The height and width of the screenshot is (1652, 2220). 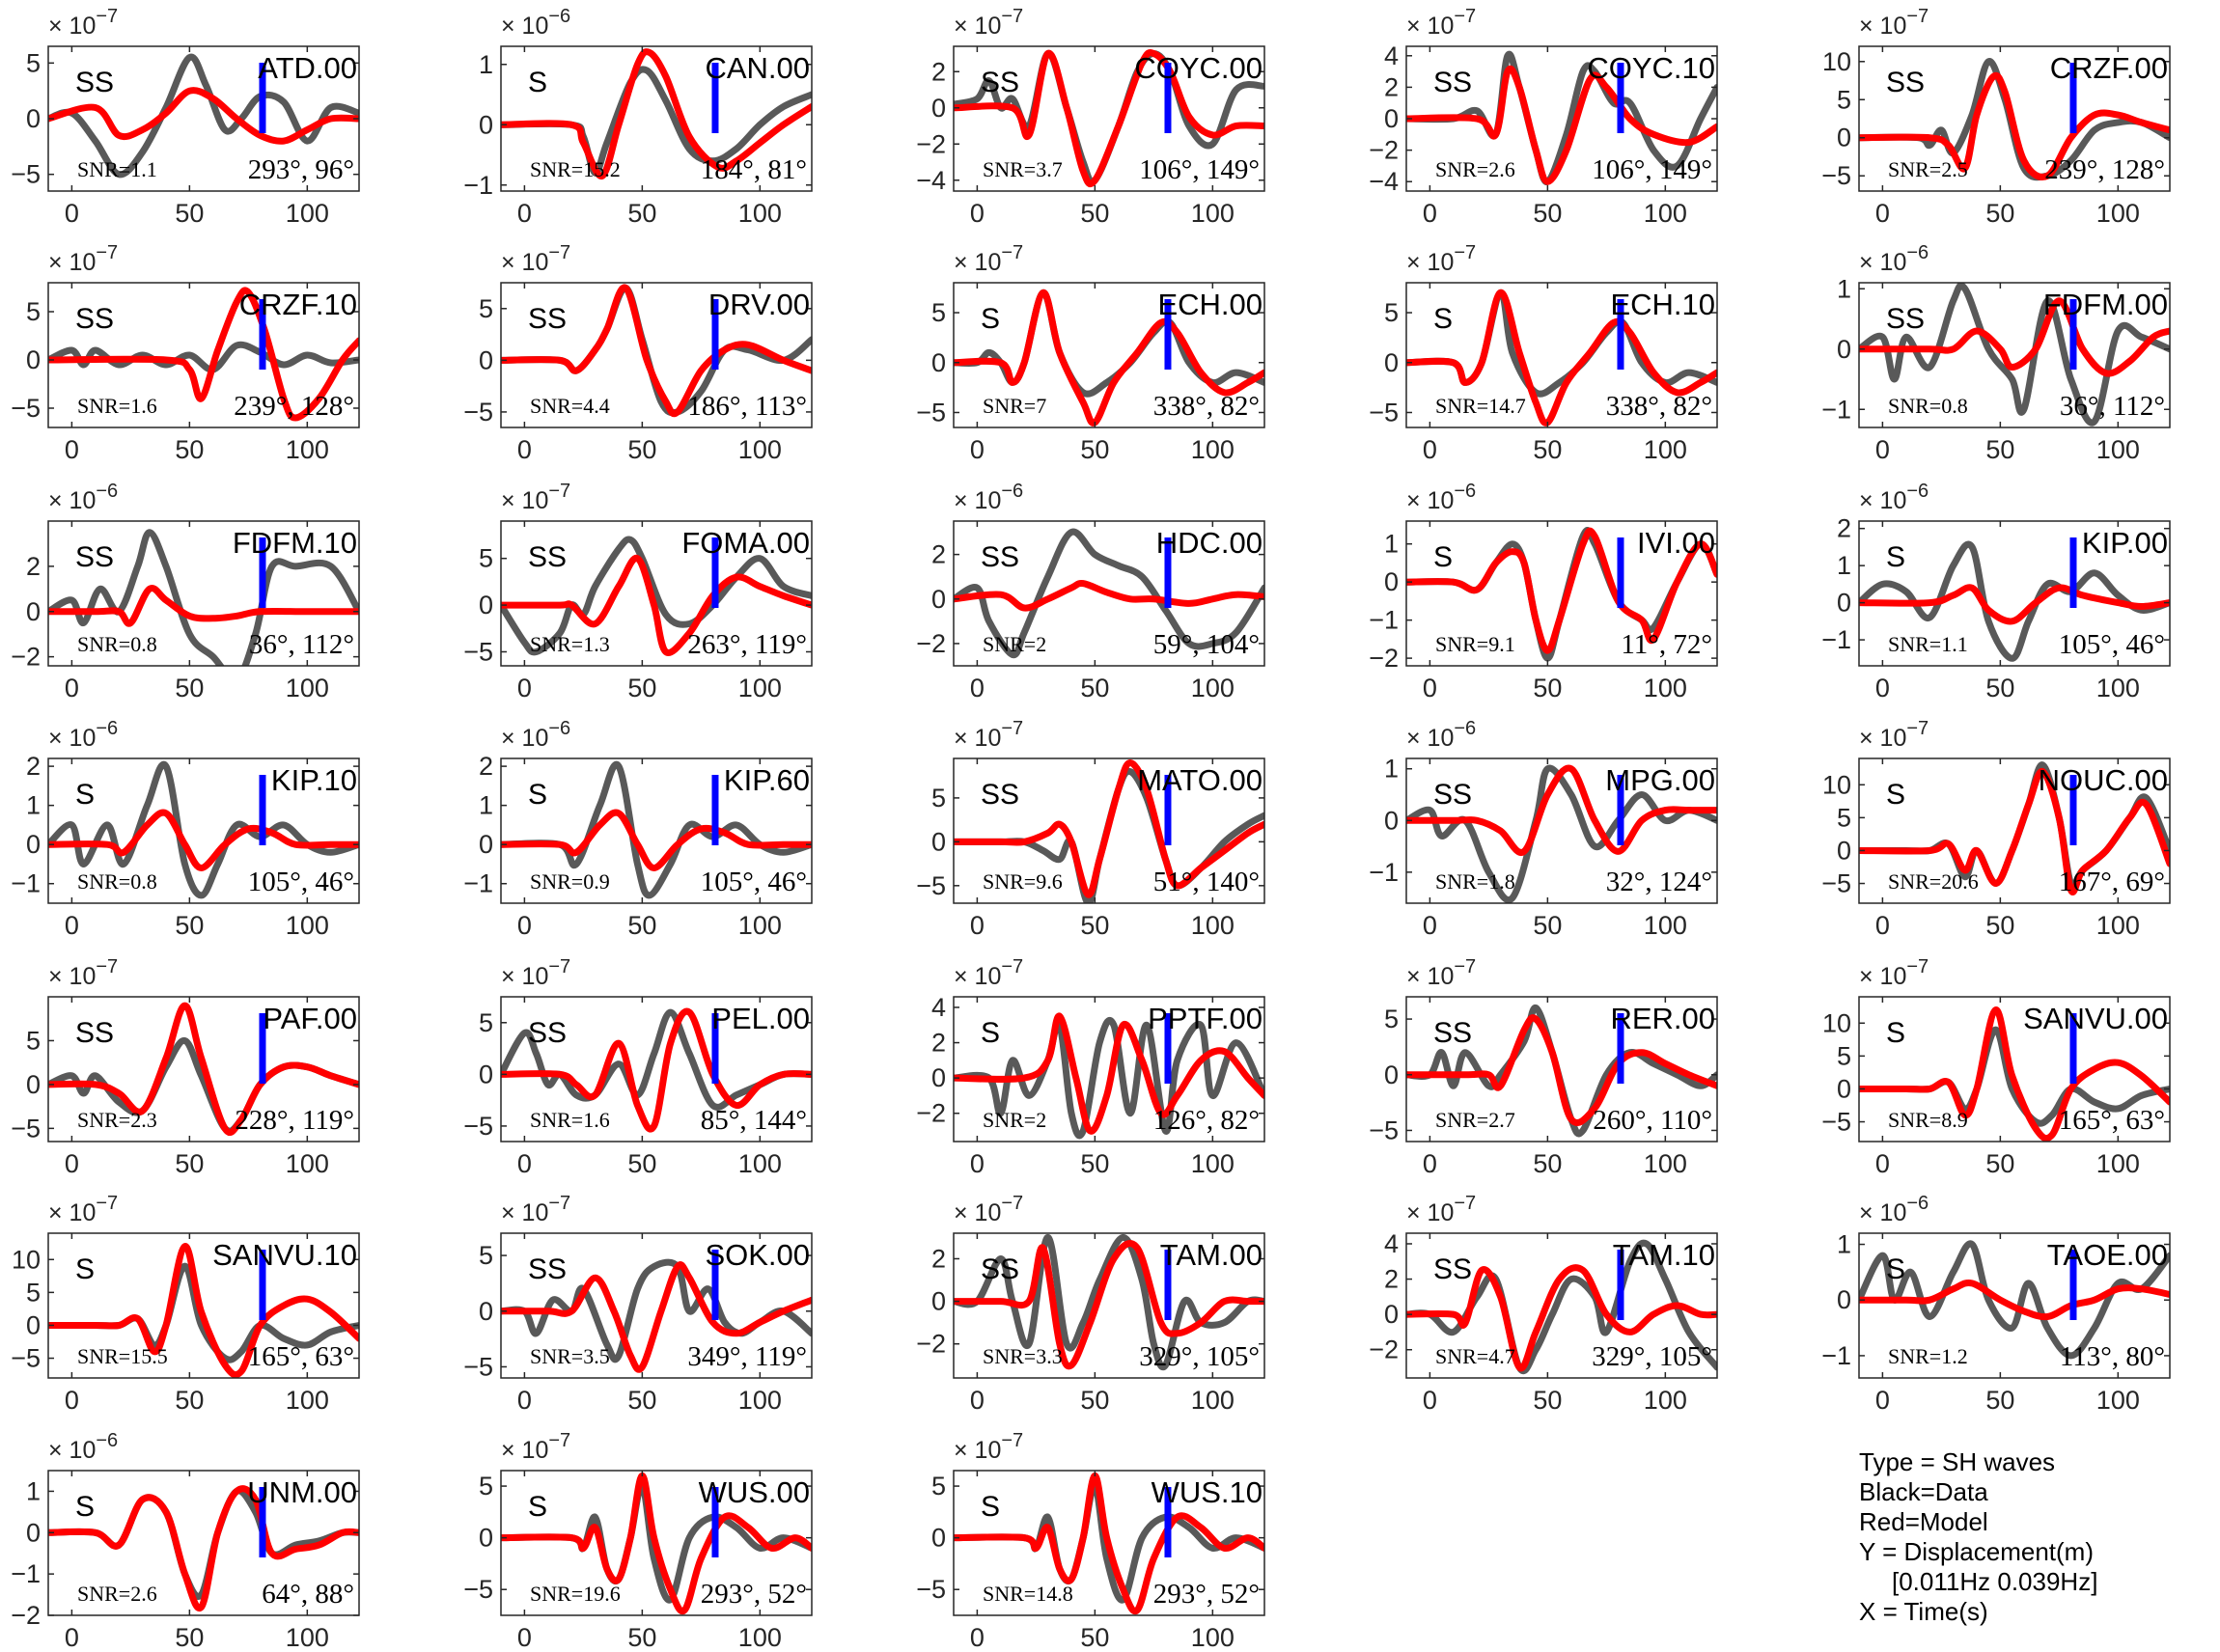 I want to click on snr-label: SNR=1.8, so click(x=1475, y=881).